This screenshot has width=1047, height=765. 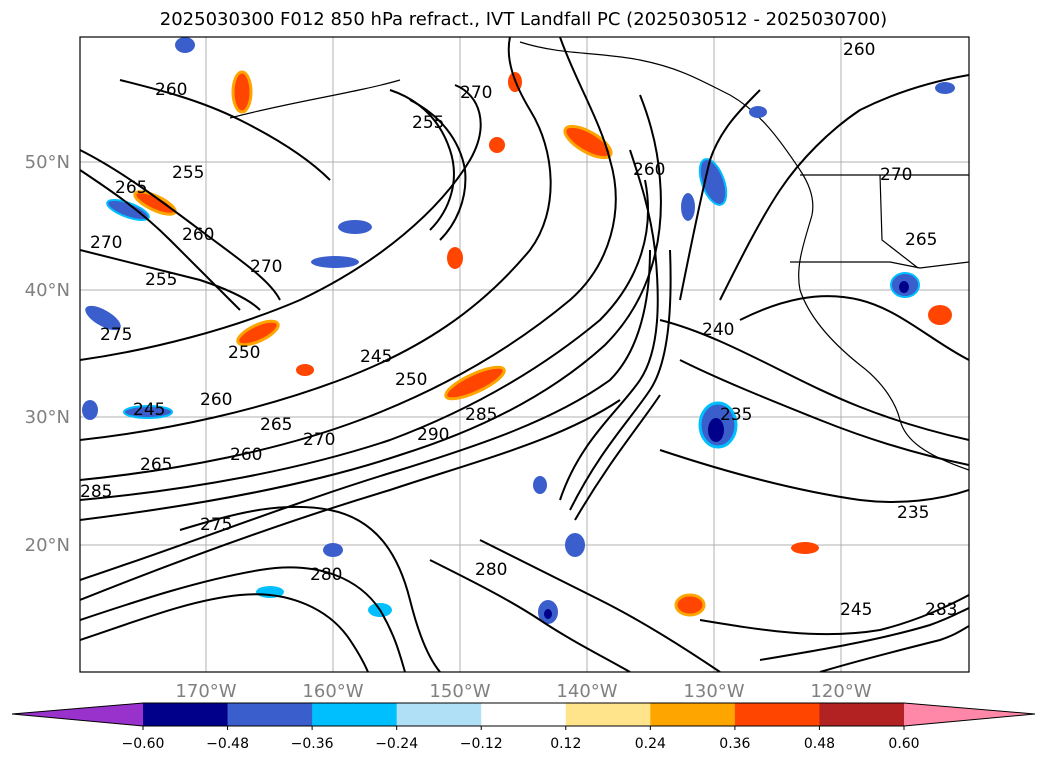 I want to click on colorbar-tick-label: −0.24, so click(x=396, y=744).